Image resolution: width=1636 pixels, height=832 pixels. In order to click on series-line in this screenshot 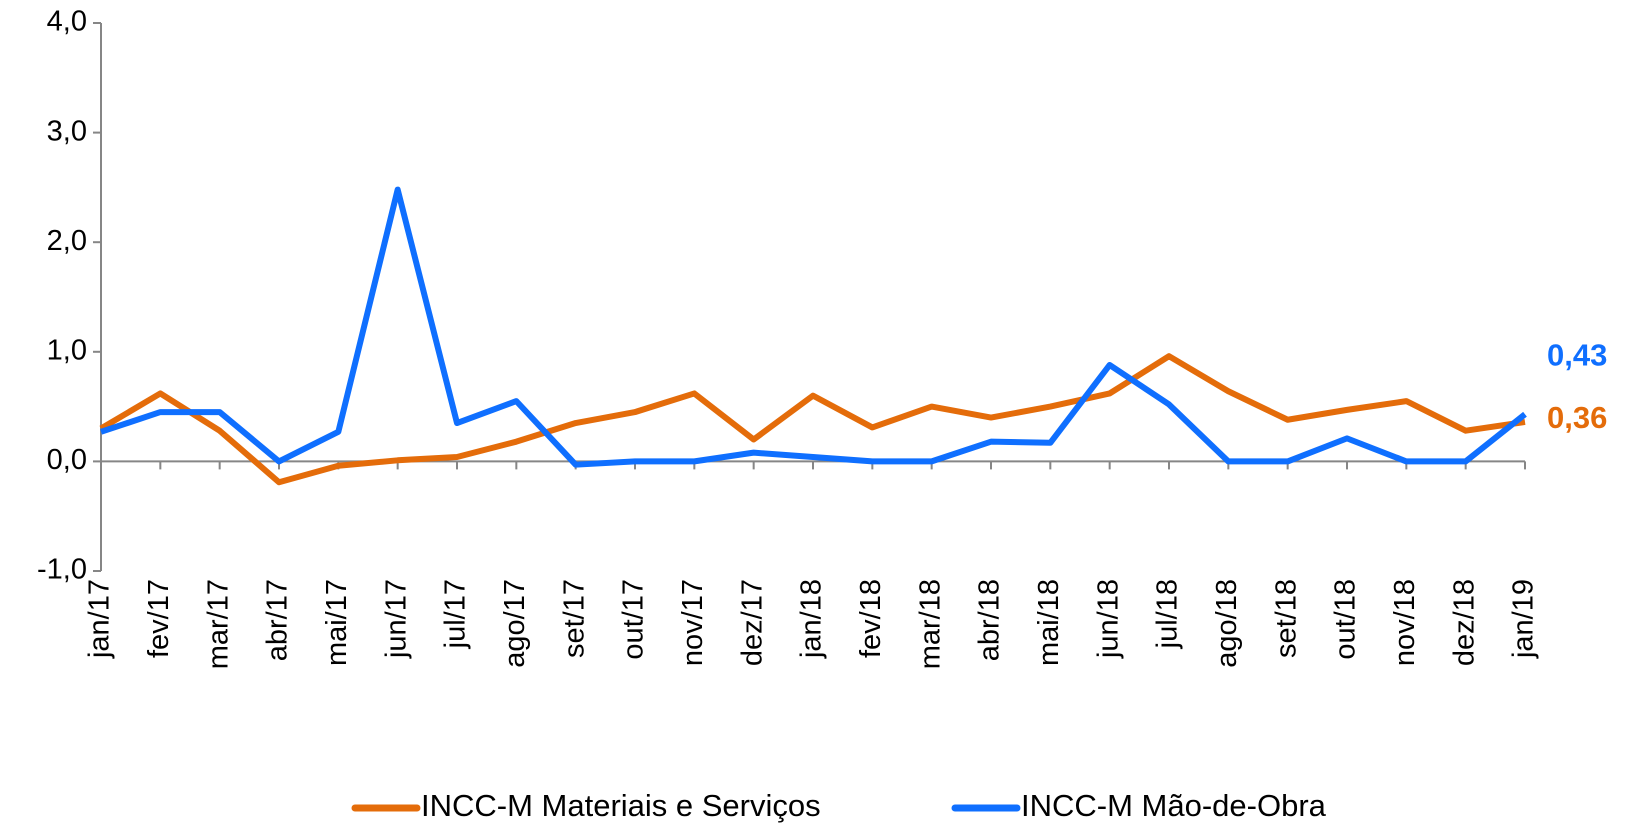, I will do `click(812, 419)`.